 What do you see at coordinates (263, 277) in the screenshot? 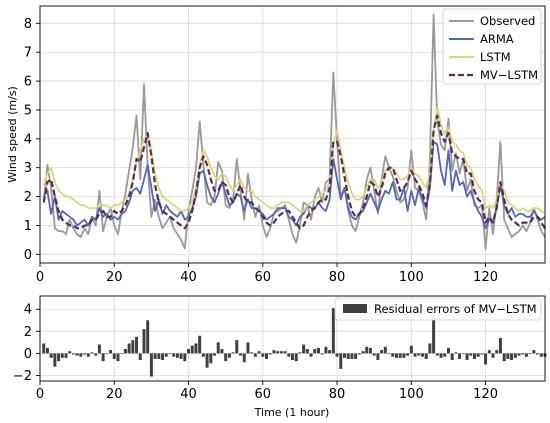
I see `top-x-tick-label: 60` at bounding box center [263, 277].